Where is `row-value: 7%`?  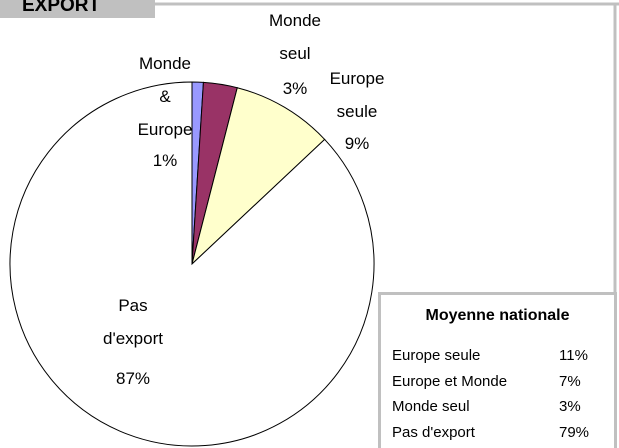 row-value: 7% is located at coordinates (570, 381).